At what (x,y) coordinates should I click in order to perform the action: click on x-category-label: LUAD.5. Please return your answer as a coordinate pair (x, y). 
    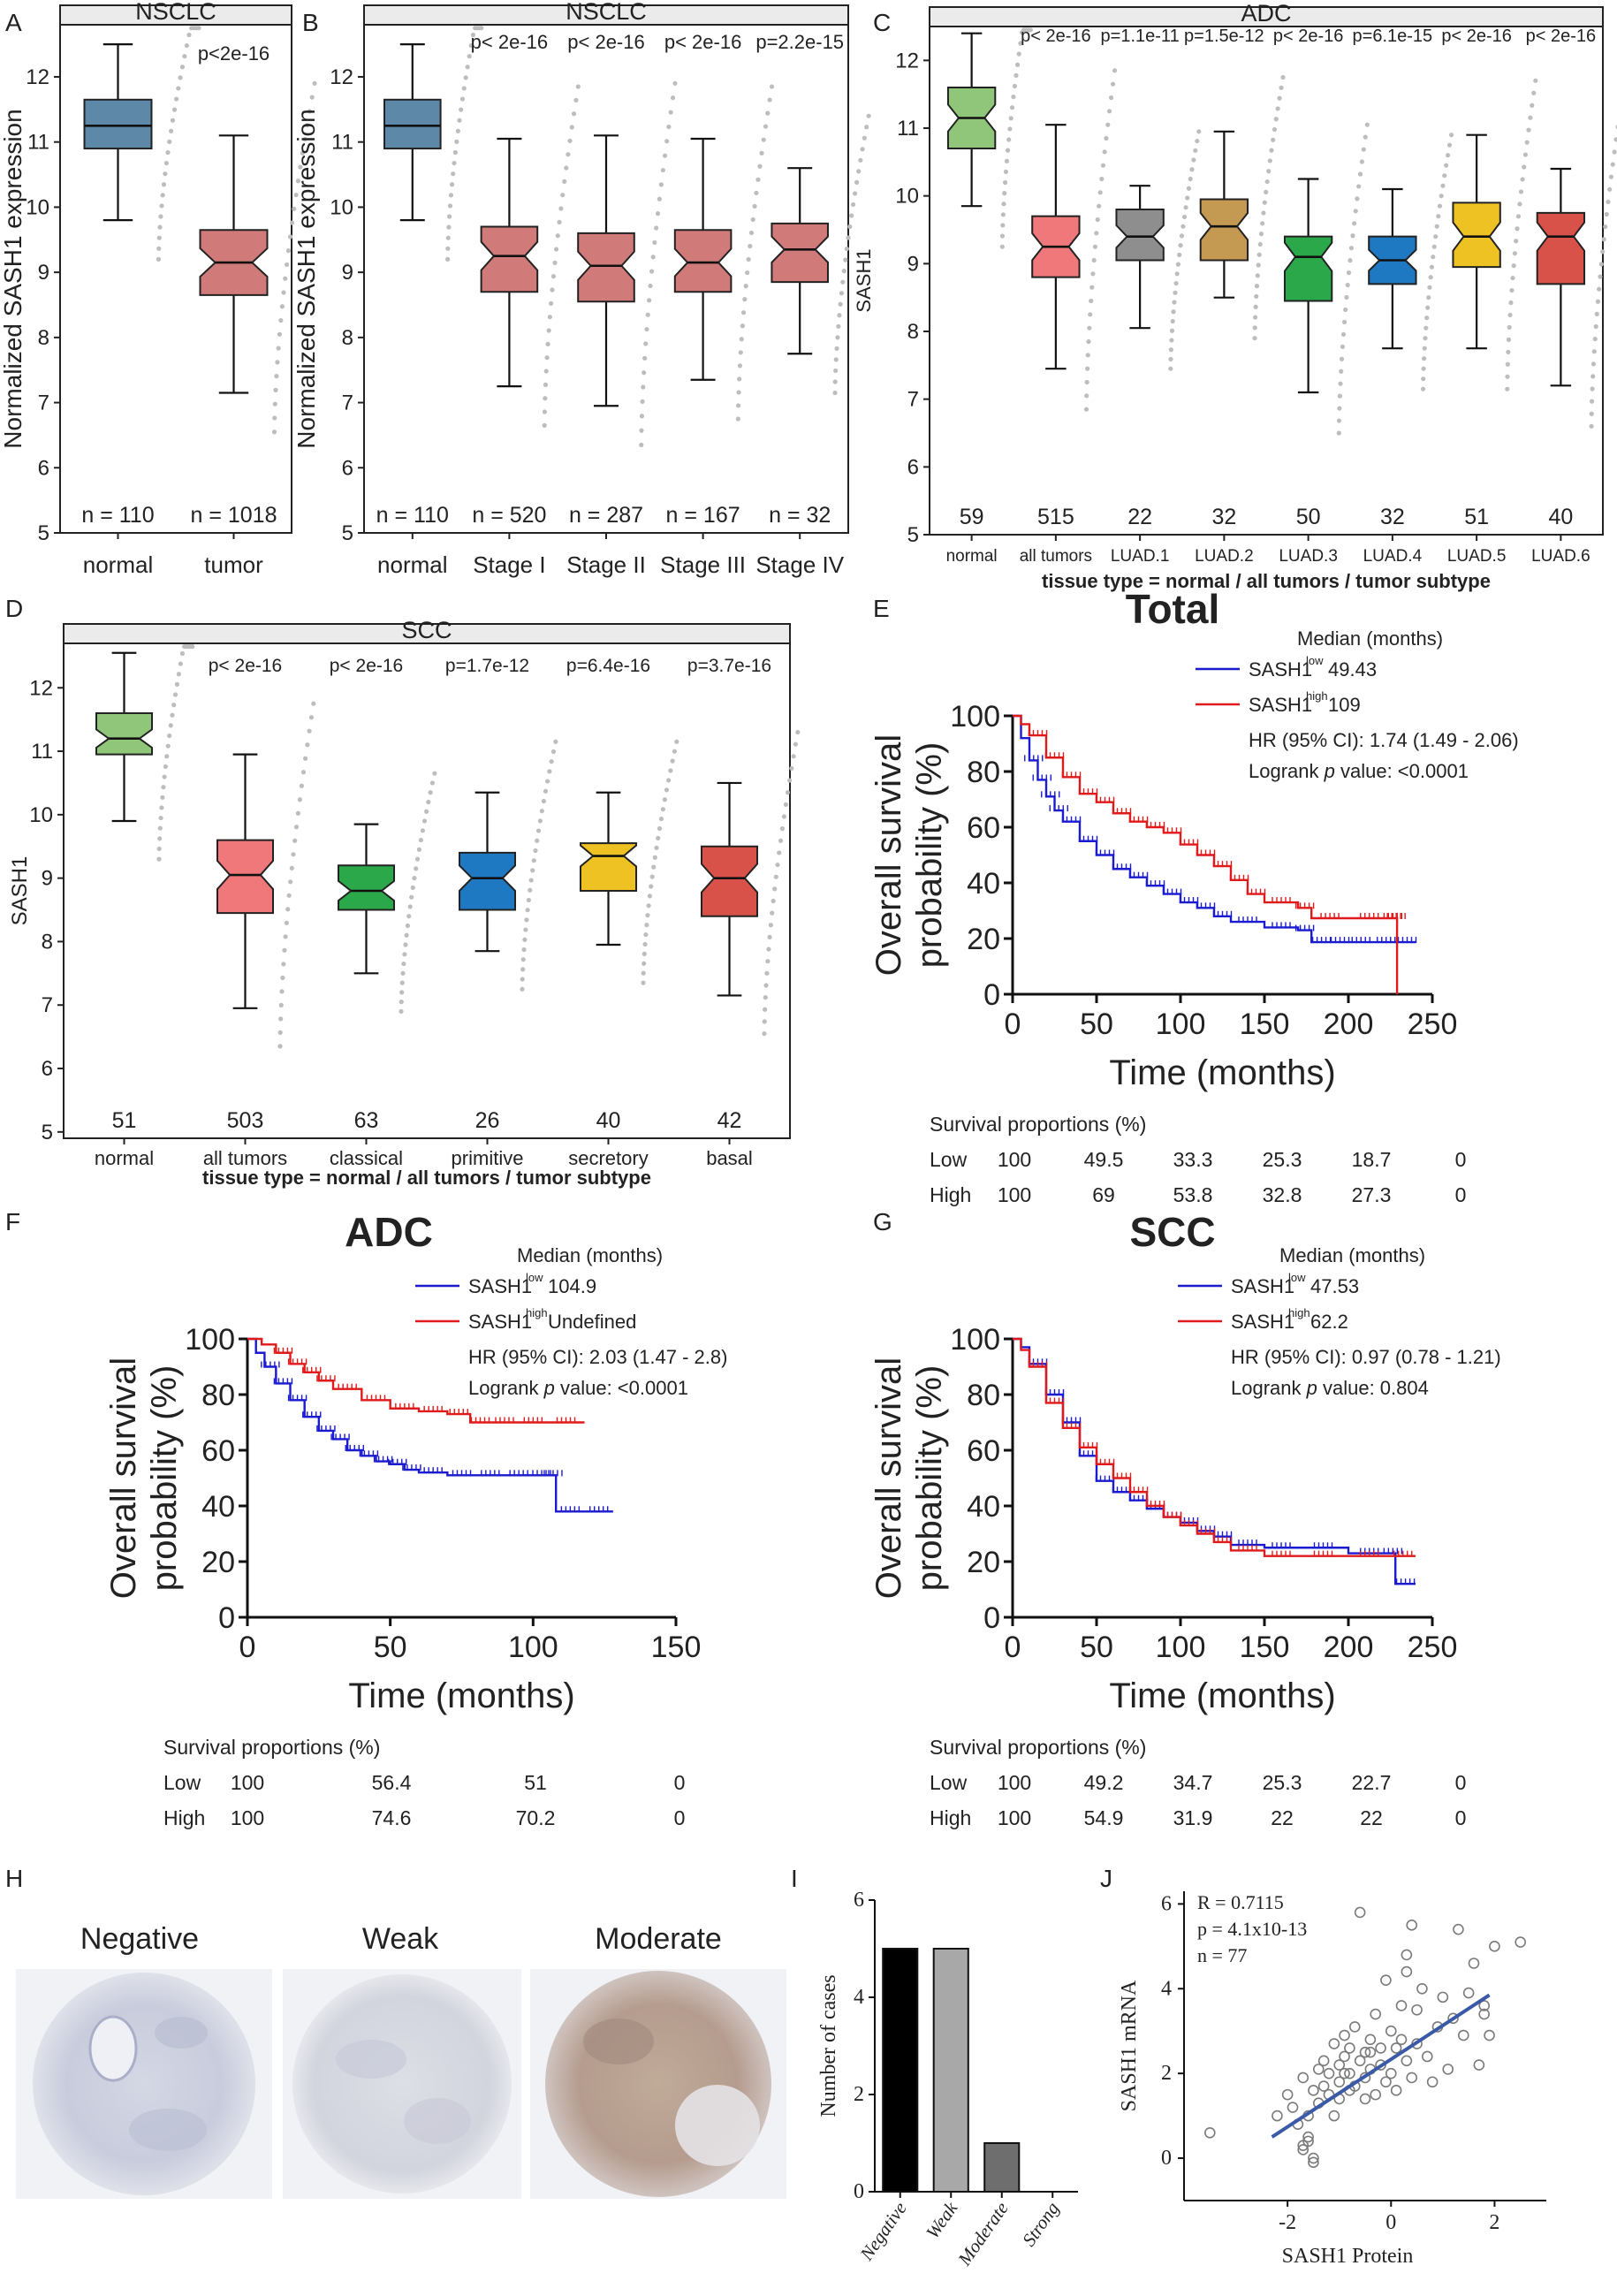
    Looking at the image, I should click on (1477, 556).